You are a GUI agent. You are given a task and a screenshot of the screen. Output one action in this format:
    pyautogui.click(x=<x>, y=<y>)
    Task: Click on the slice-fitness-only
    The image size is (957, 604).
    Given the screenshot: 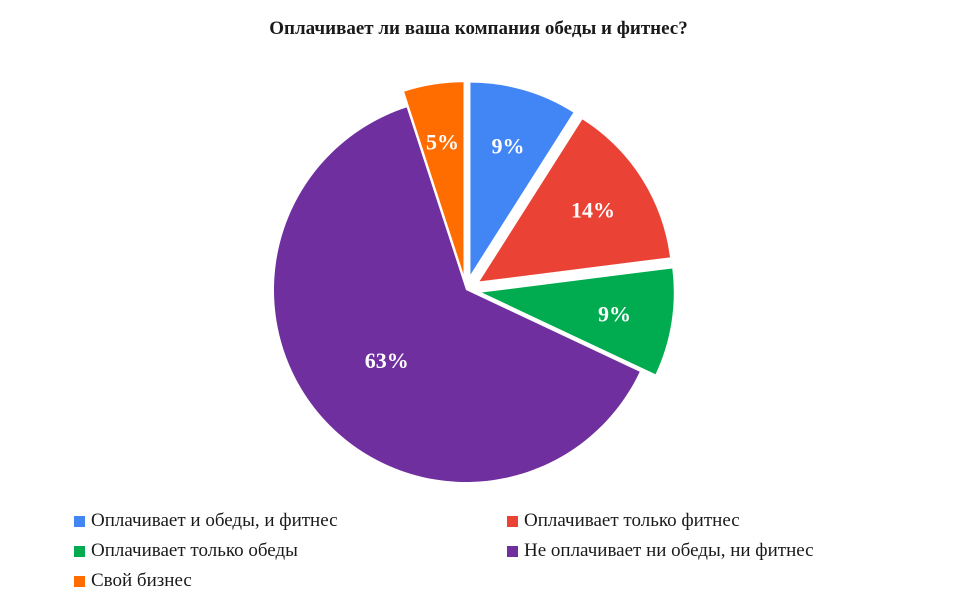 What is the action you would take?
    pyautogui.click(x=574, y=200)
    